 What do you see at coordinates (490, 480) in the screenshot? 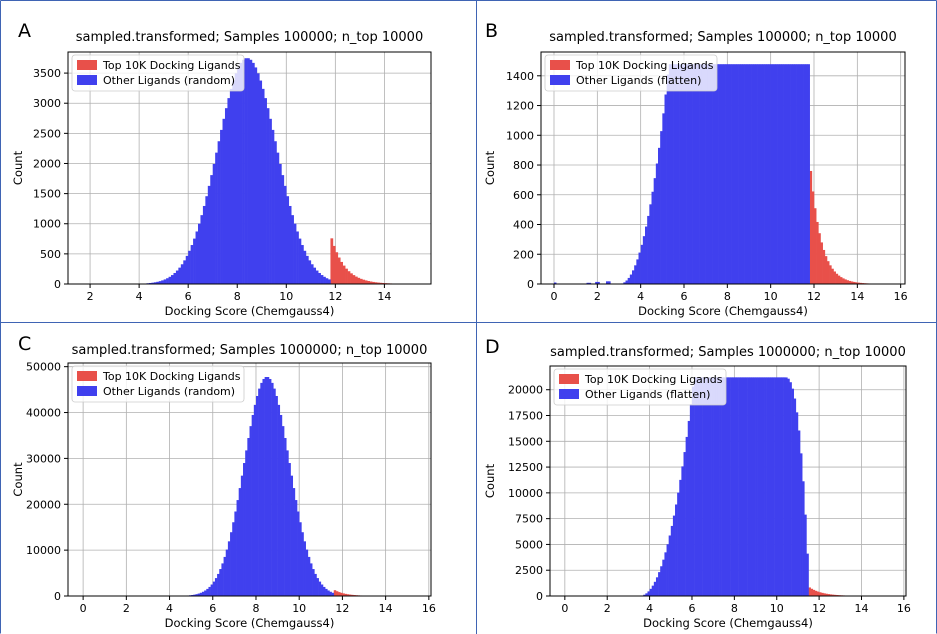
I see `y-axis-label: Count` at bounding box center [490, 480].